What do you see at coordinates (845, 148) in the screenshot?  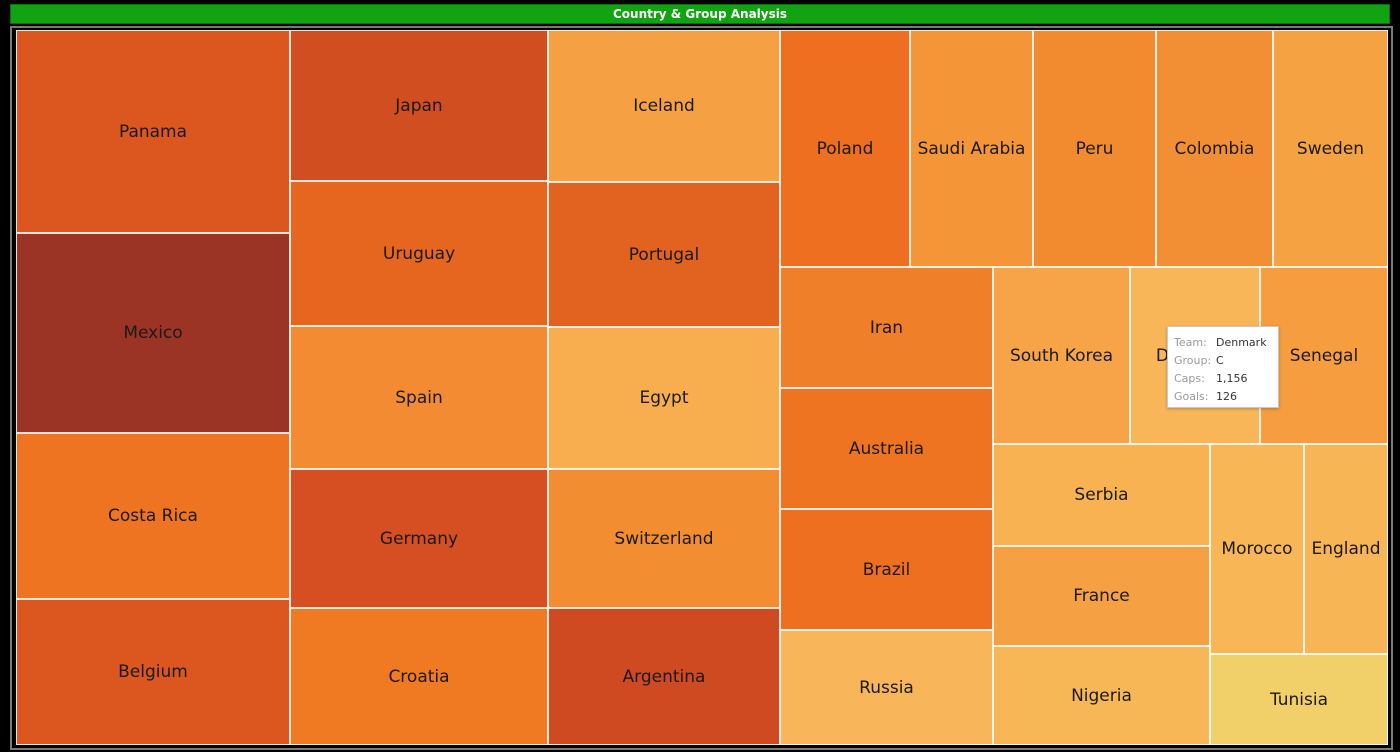 I see `treemap-tile-poland: Poland` at bounding box center [845, 148].